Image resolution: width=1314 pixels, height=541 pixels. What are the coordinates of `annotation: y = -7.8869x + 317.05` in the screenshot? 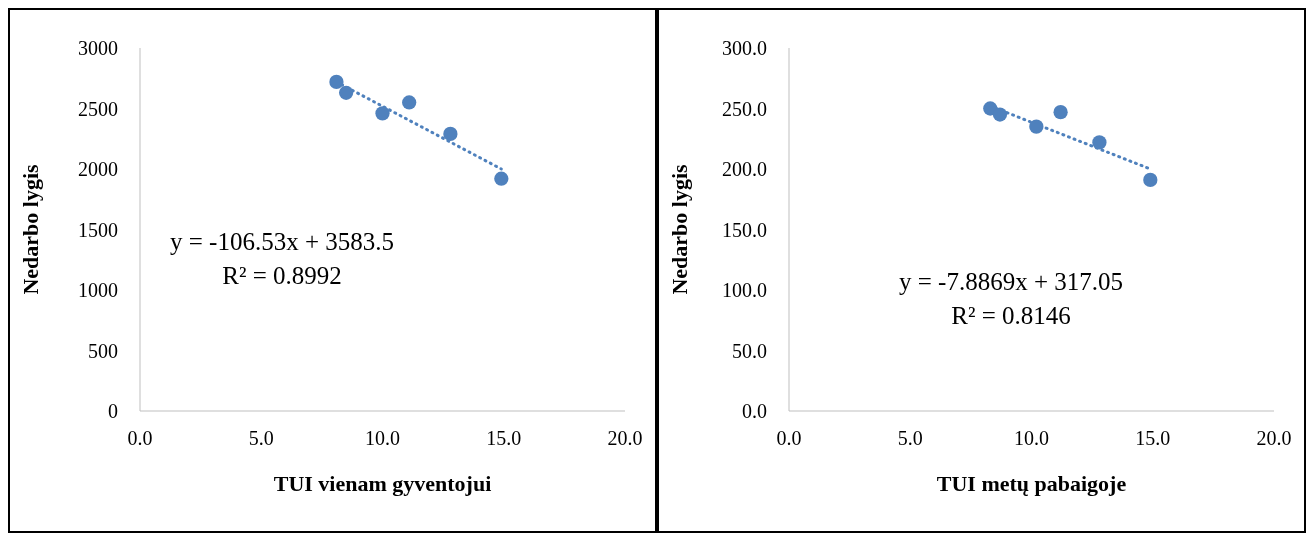 It's located at (1011, 282).